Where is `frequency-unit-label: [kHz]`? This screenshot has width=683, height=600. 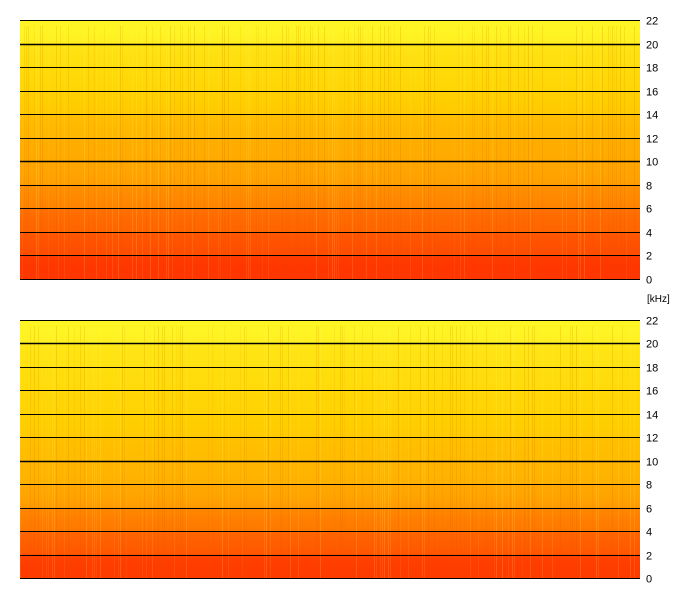 frequency-unit-label: [kHz] is located at coordinates (658, 299).